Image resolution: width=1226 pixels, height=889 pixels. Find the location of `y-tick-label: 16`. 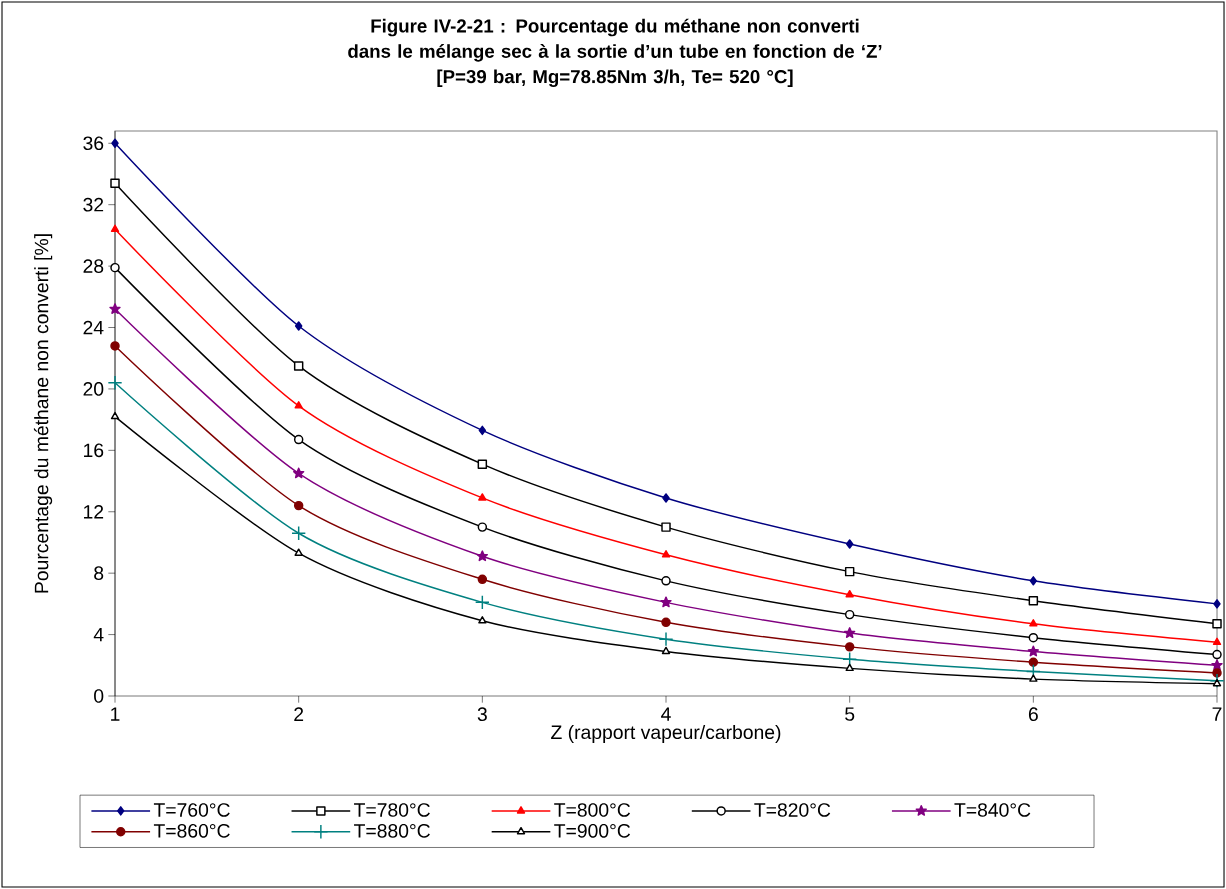

y-tick-label: 16 is located at coordinates (94, 450).